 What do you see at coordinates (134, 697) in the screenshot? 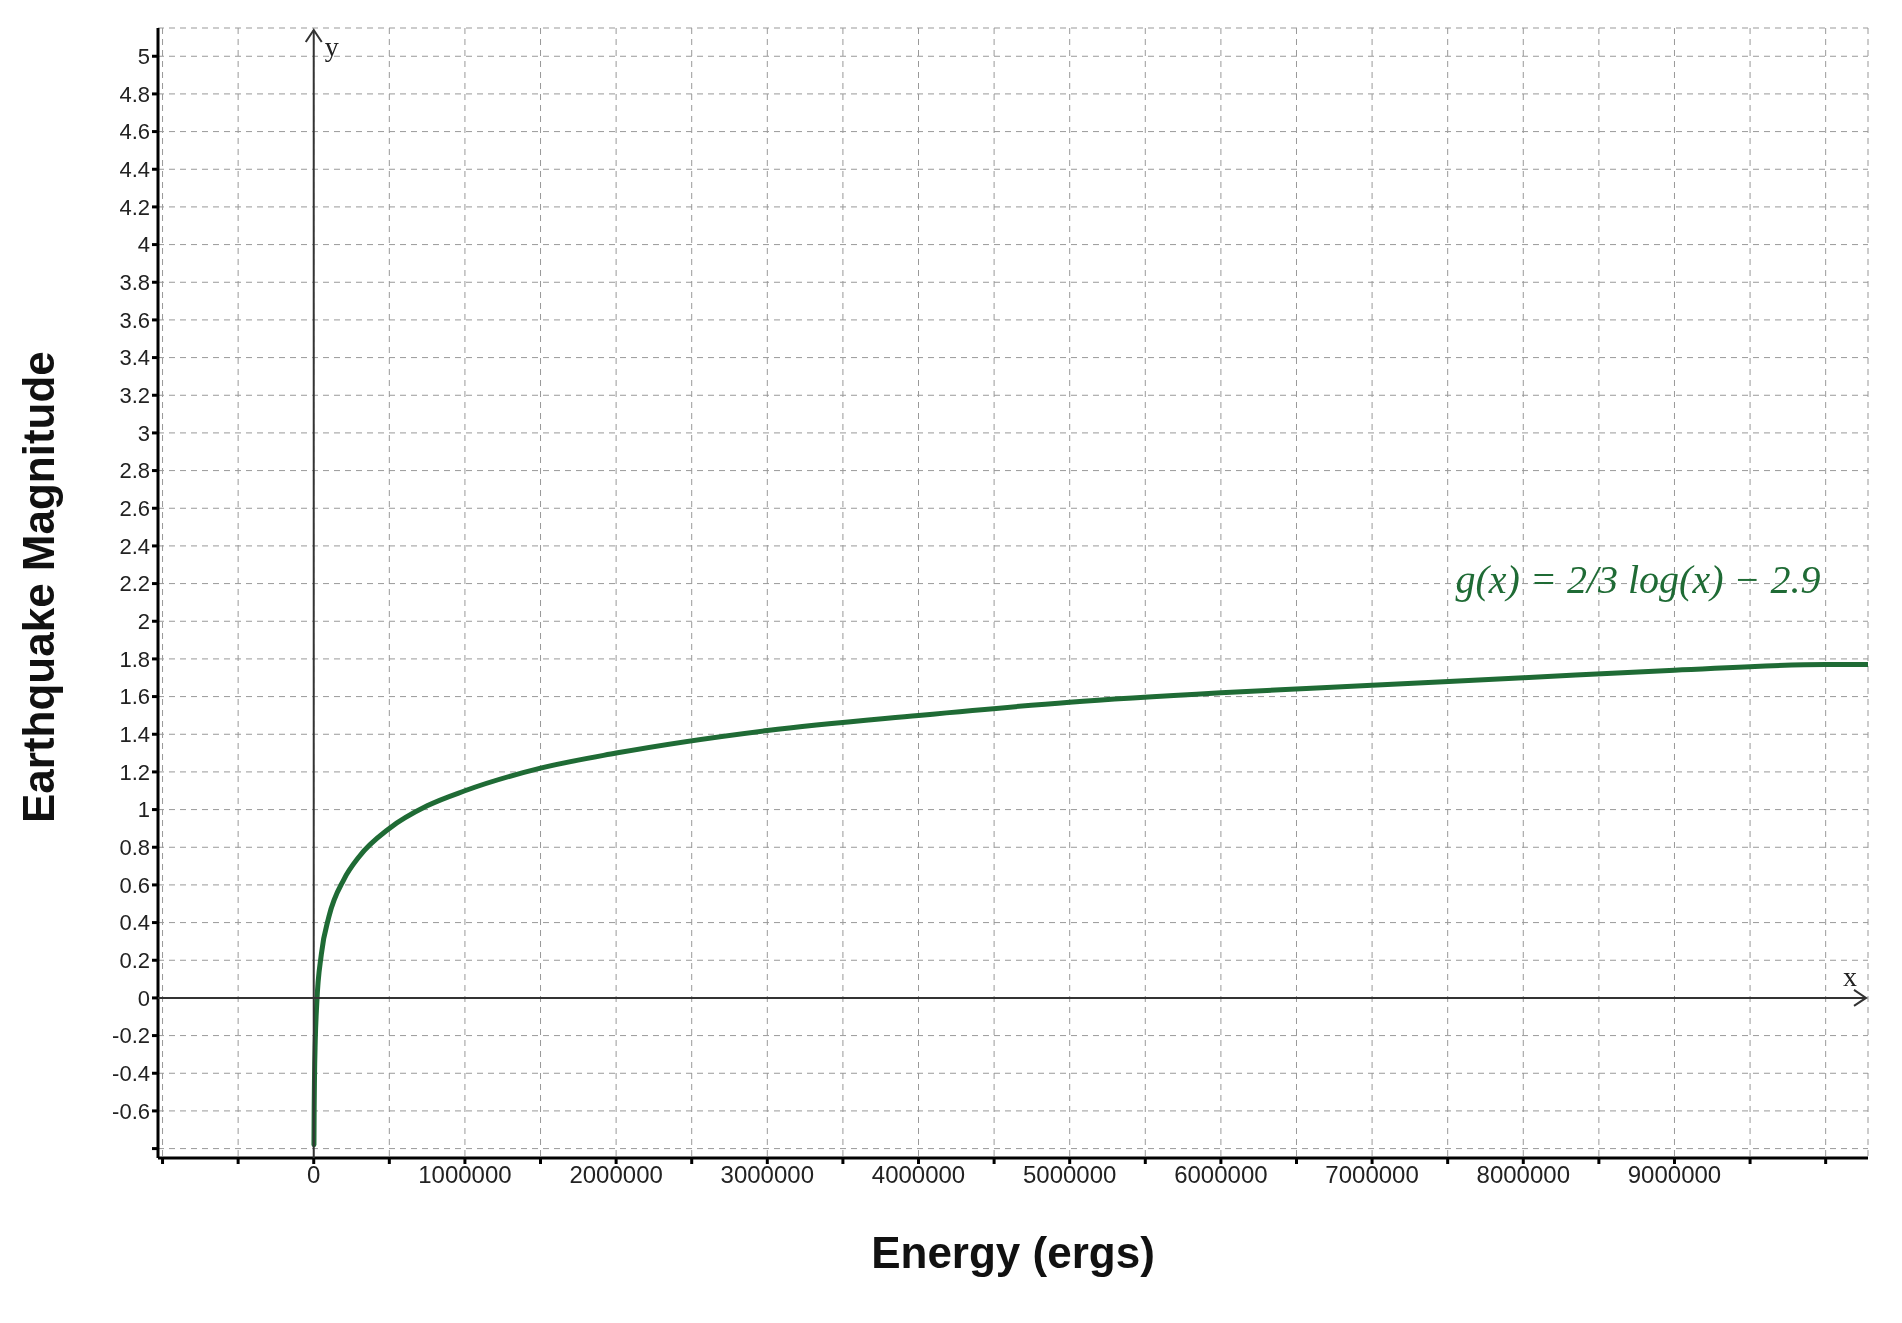
I see `y-tick-label: 1.6` at bounding box center [134, 697].